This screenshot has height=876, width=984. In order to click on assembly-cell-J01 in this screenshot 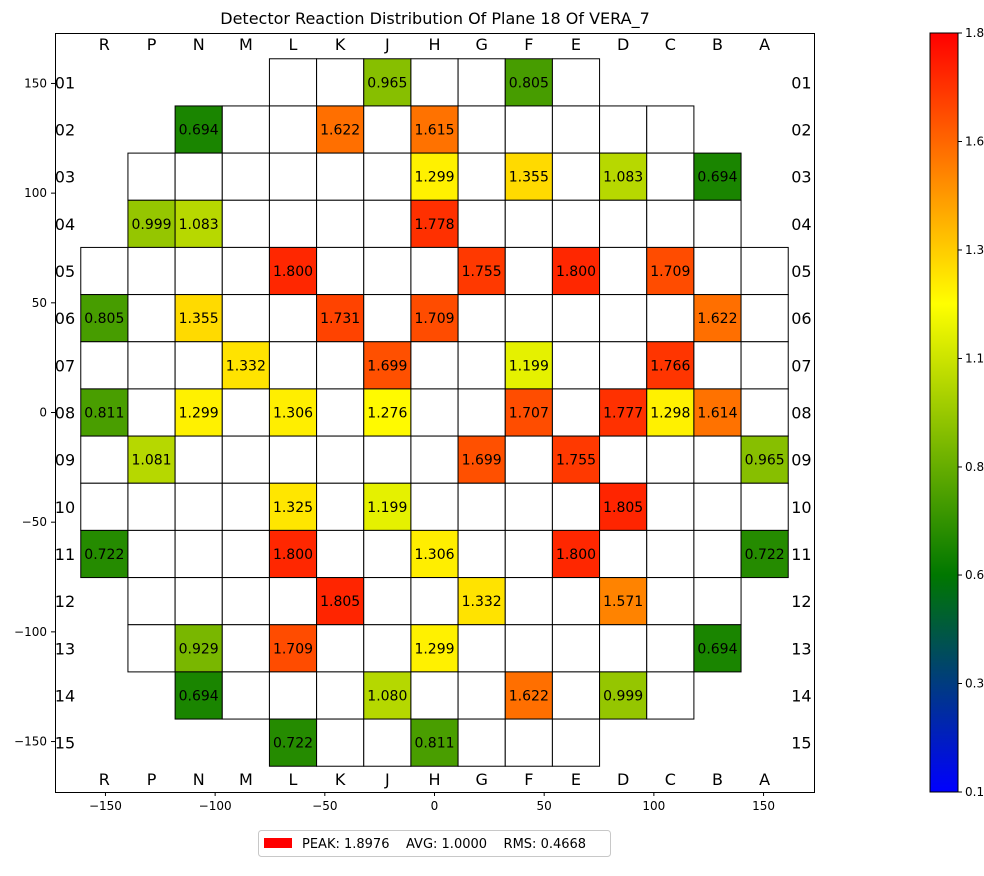, I will do `click(387, 82)`.